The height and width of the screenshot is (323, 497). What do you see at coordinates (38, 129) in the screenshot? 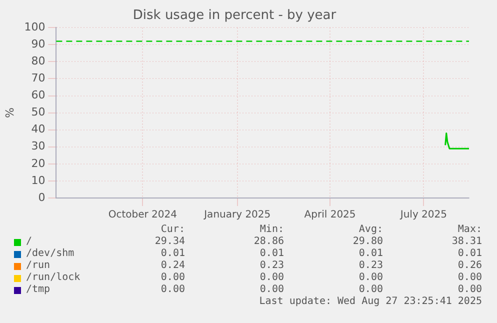
I see `y-tick-label: 40` at bounding box center [38, 129].